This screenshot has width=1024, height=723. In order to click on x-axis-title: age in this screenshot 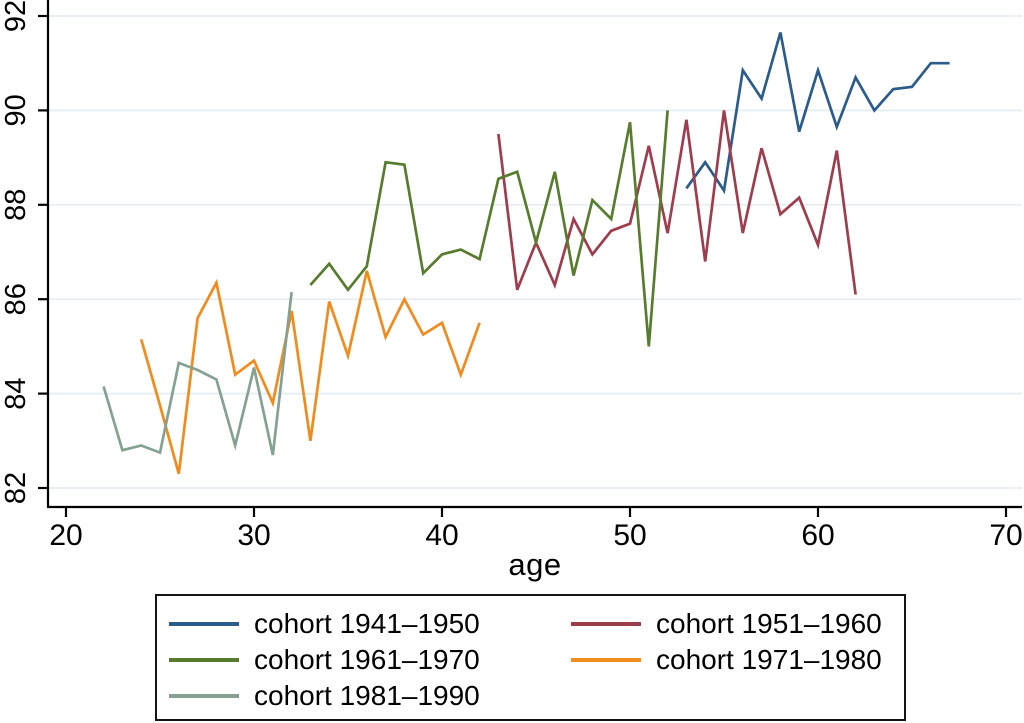, I will do `click(535, 564)`.